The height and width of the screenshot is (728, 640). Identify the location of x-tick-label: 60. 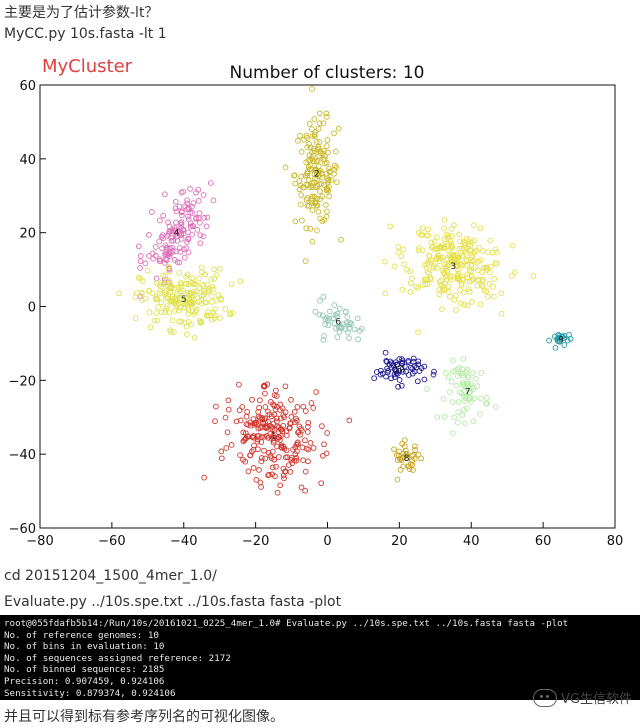
(543, 541).